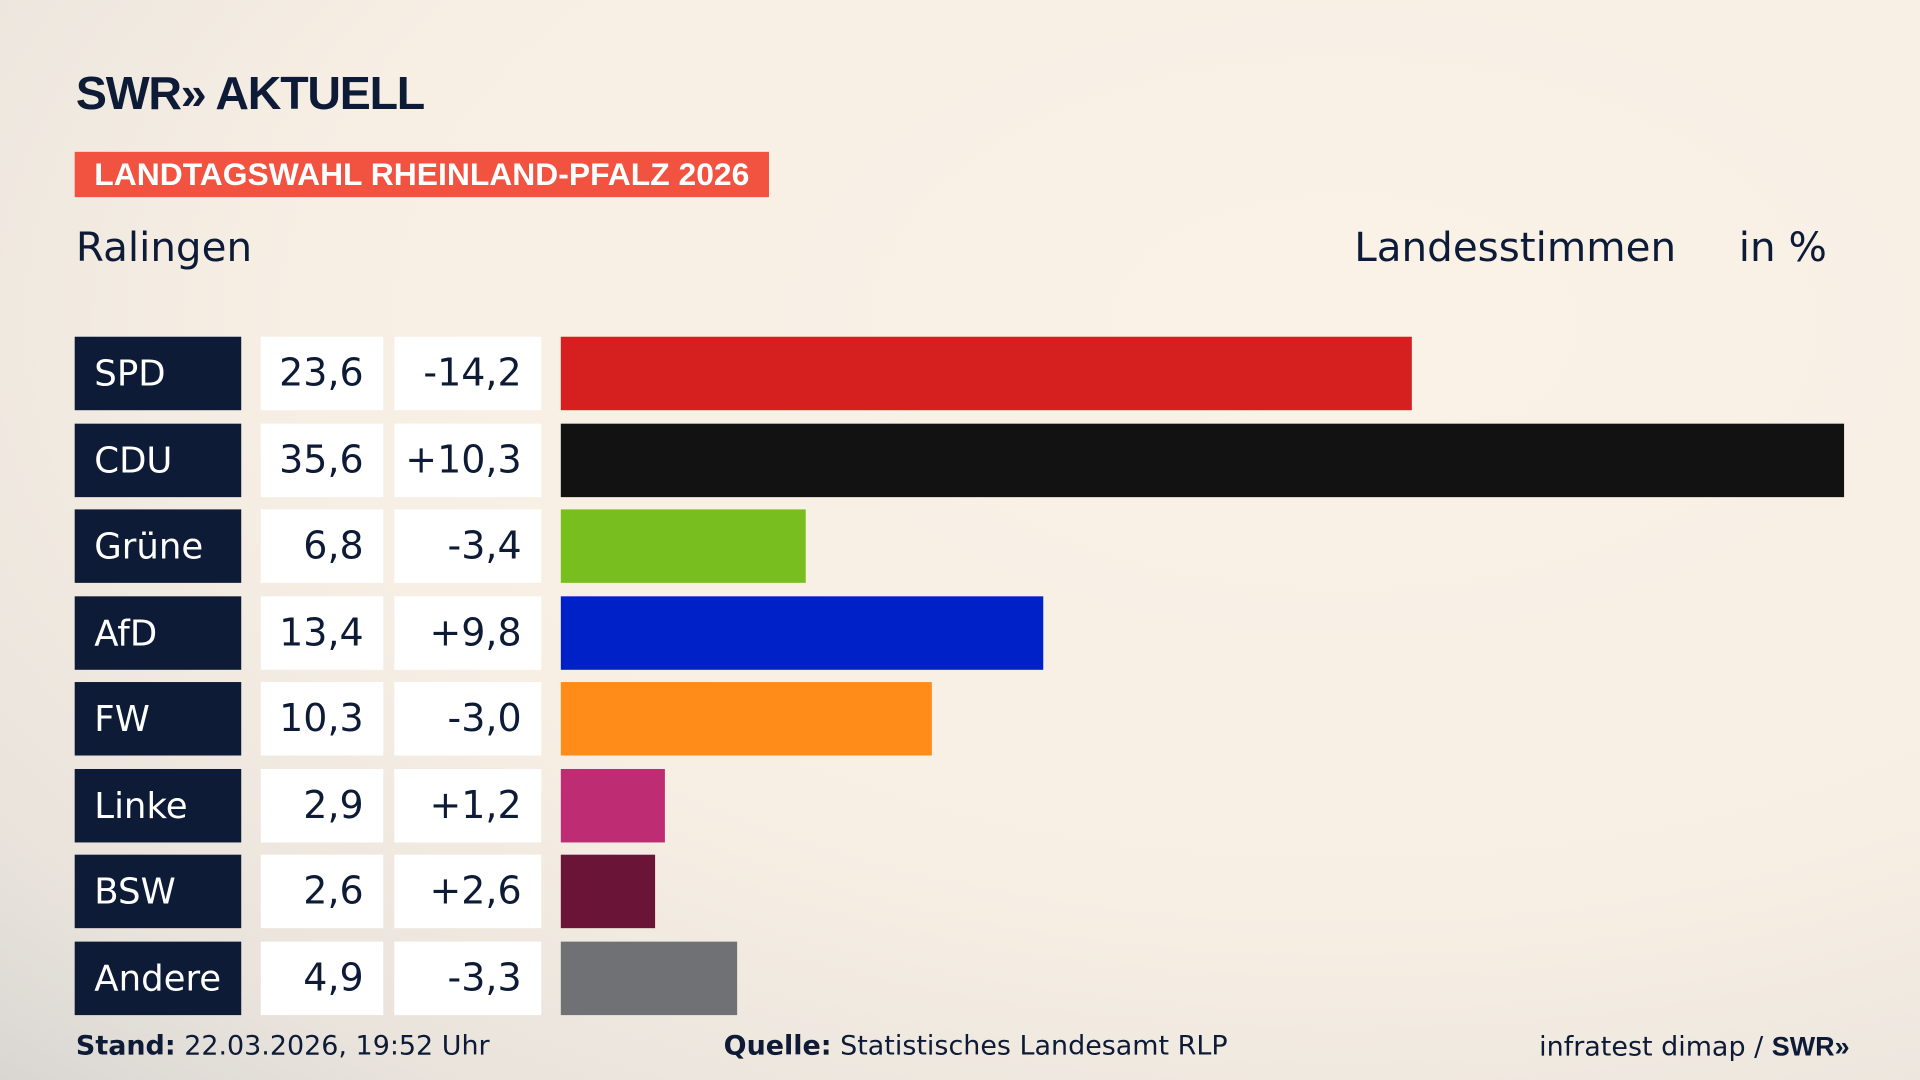  Describe the element at coordinates (158, 978) in the screenshot. I see `party-label: Andere` at that location.